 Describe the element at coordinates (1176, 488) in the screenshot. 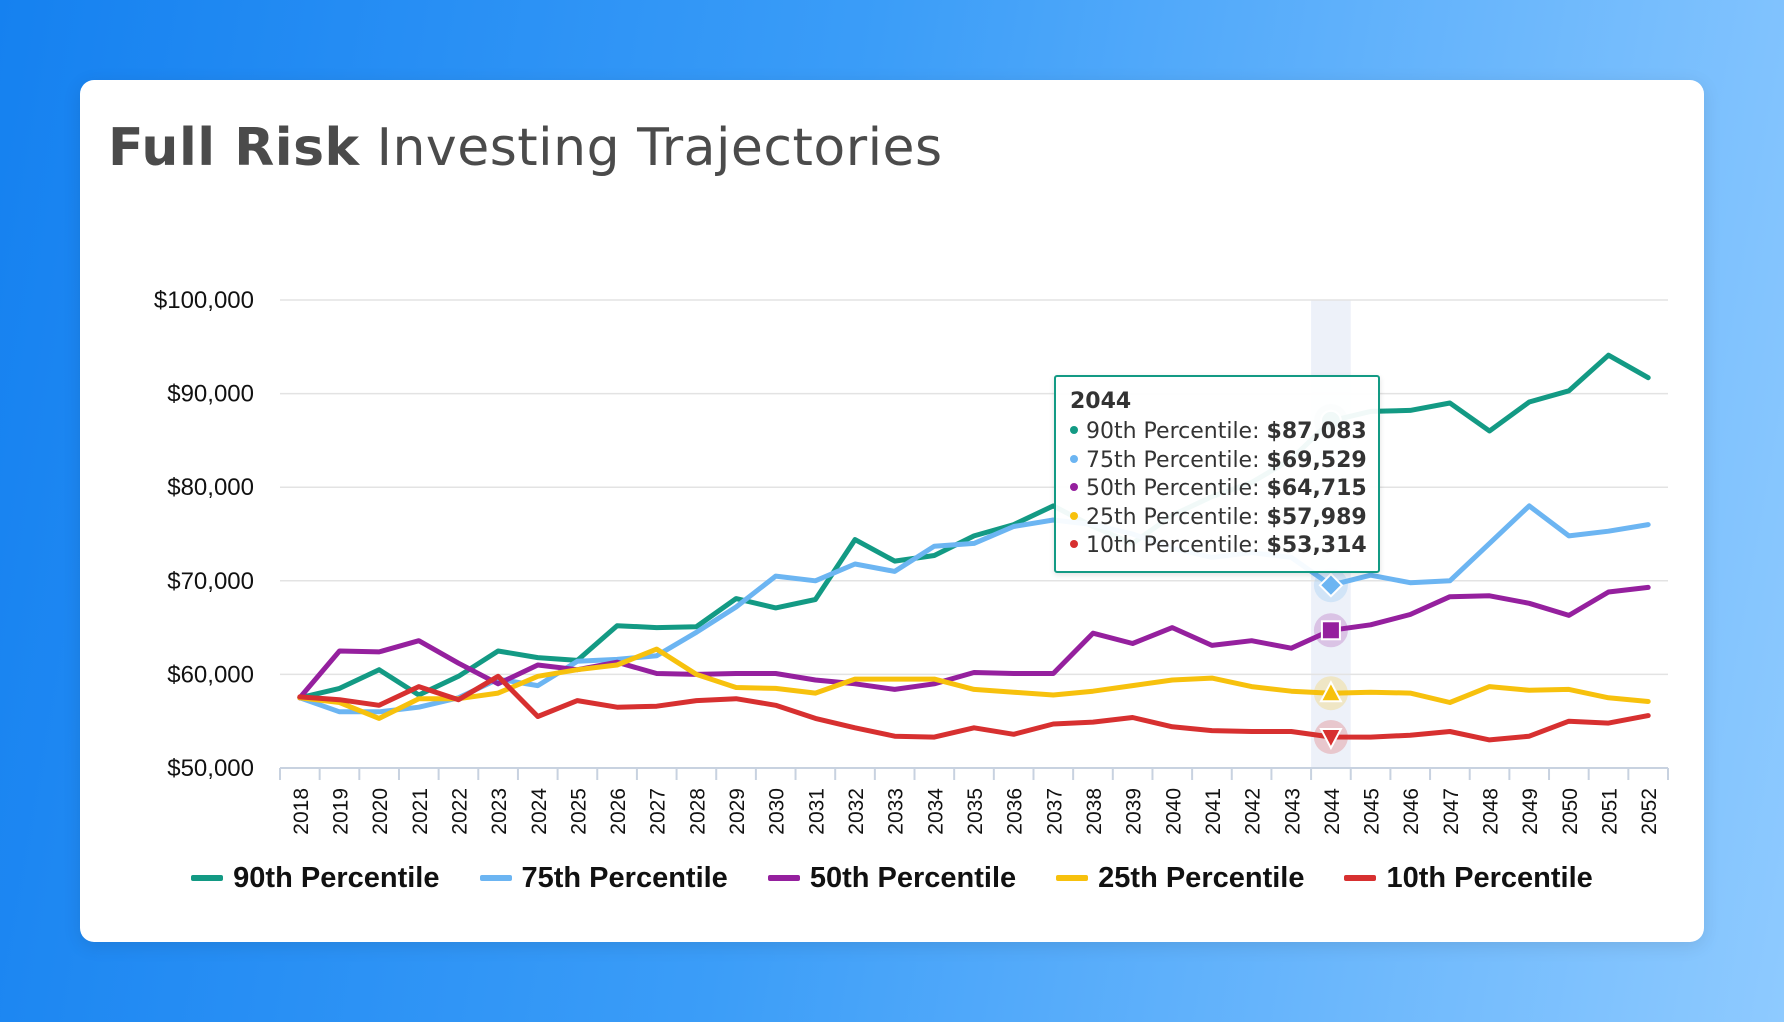

I see `tooltip-label: 50th Percentile:` at that location.